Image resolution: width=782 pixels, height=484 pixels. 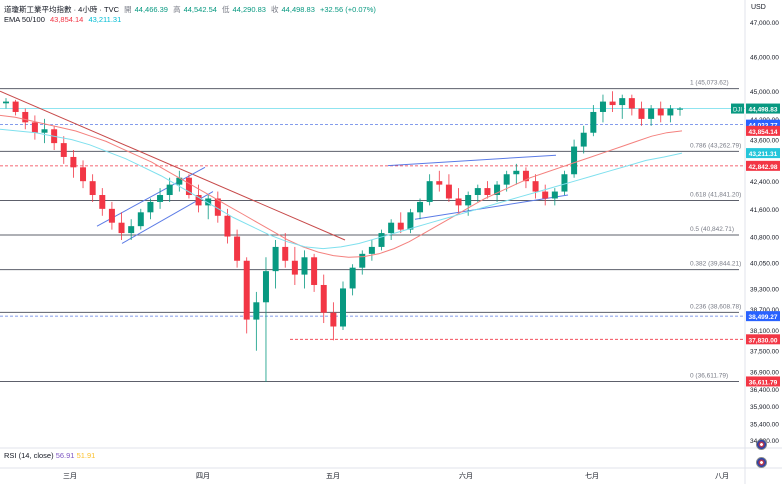 I want to click on fib-level-label: 1 (45,073.62), so click(x=709, y=83).